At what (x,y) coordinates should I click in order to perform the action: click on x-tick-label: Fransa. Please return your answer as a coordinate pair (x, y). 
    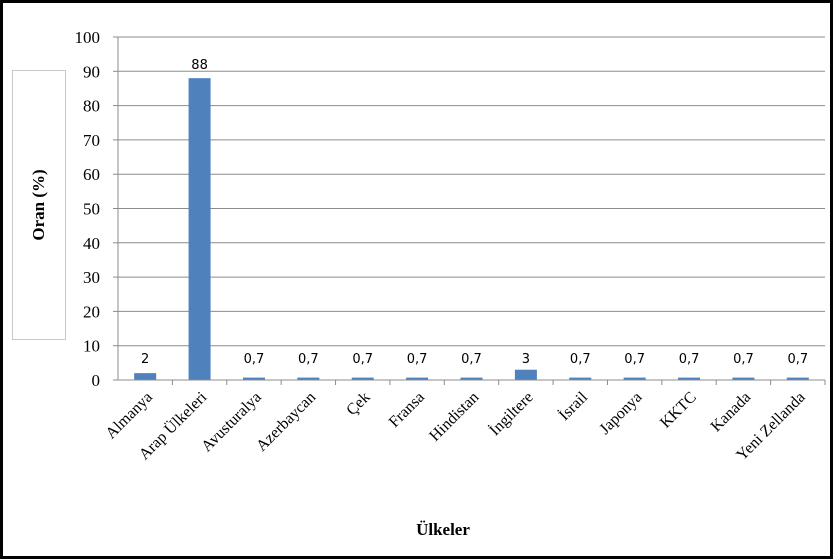
    Looking at the image, I should click on (407, 410).